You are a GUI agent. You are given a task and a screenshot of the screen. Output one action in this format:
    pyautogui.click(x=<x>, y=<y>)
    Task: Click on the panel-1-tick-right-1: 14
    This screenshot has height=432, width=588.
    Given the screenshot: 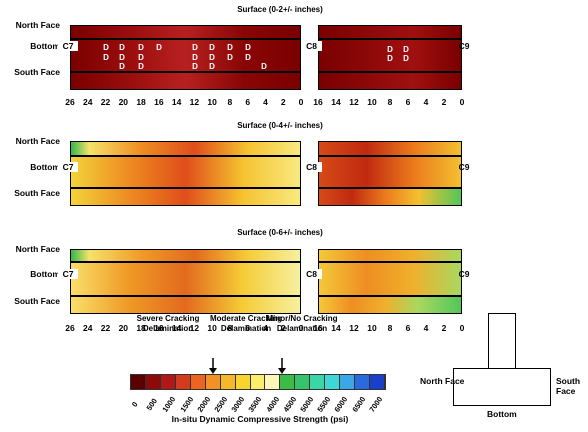 What is the action you would take?
    pyautogui.click(x=336, y=102)
    